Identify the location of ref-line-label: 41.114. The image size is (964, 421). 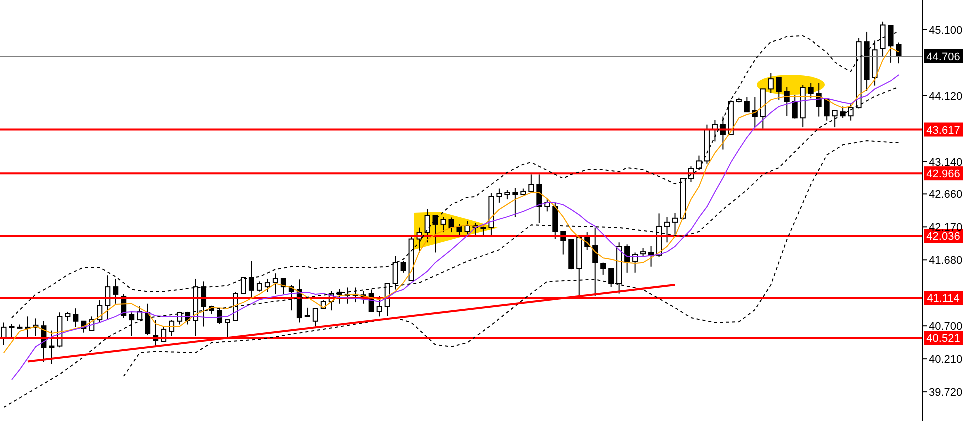
(943, 299).